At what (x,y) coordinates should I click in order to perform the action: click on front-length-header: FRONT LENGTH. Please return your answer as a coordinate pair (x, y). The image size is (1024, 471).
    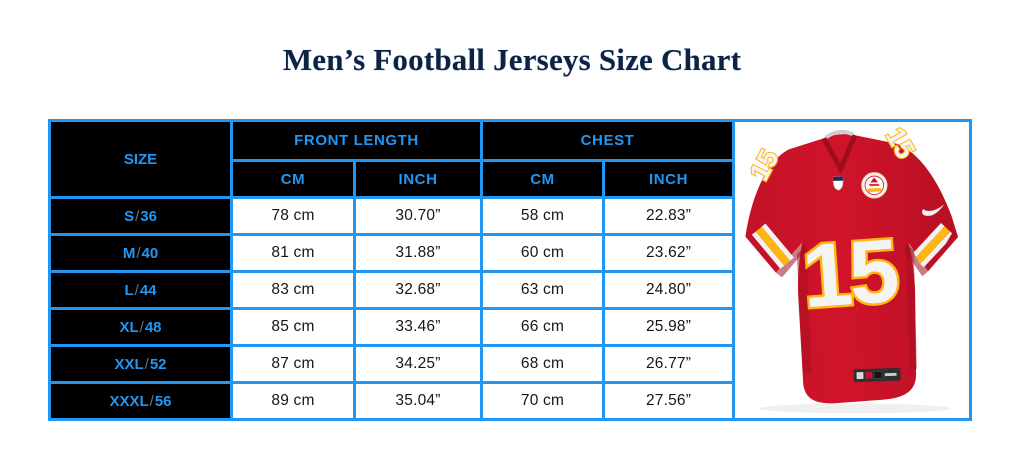
    Looking at the image, I should click on (356, 140).